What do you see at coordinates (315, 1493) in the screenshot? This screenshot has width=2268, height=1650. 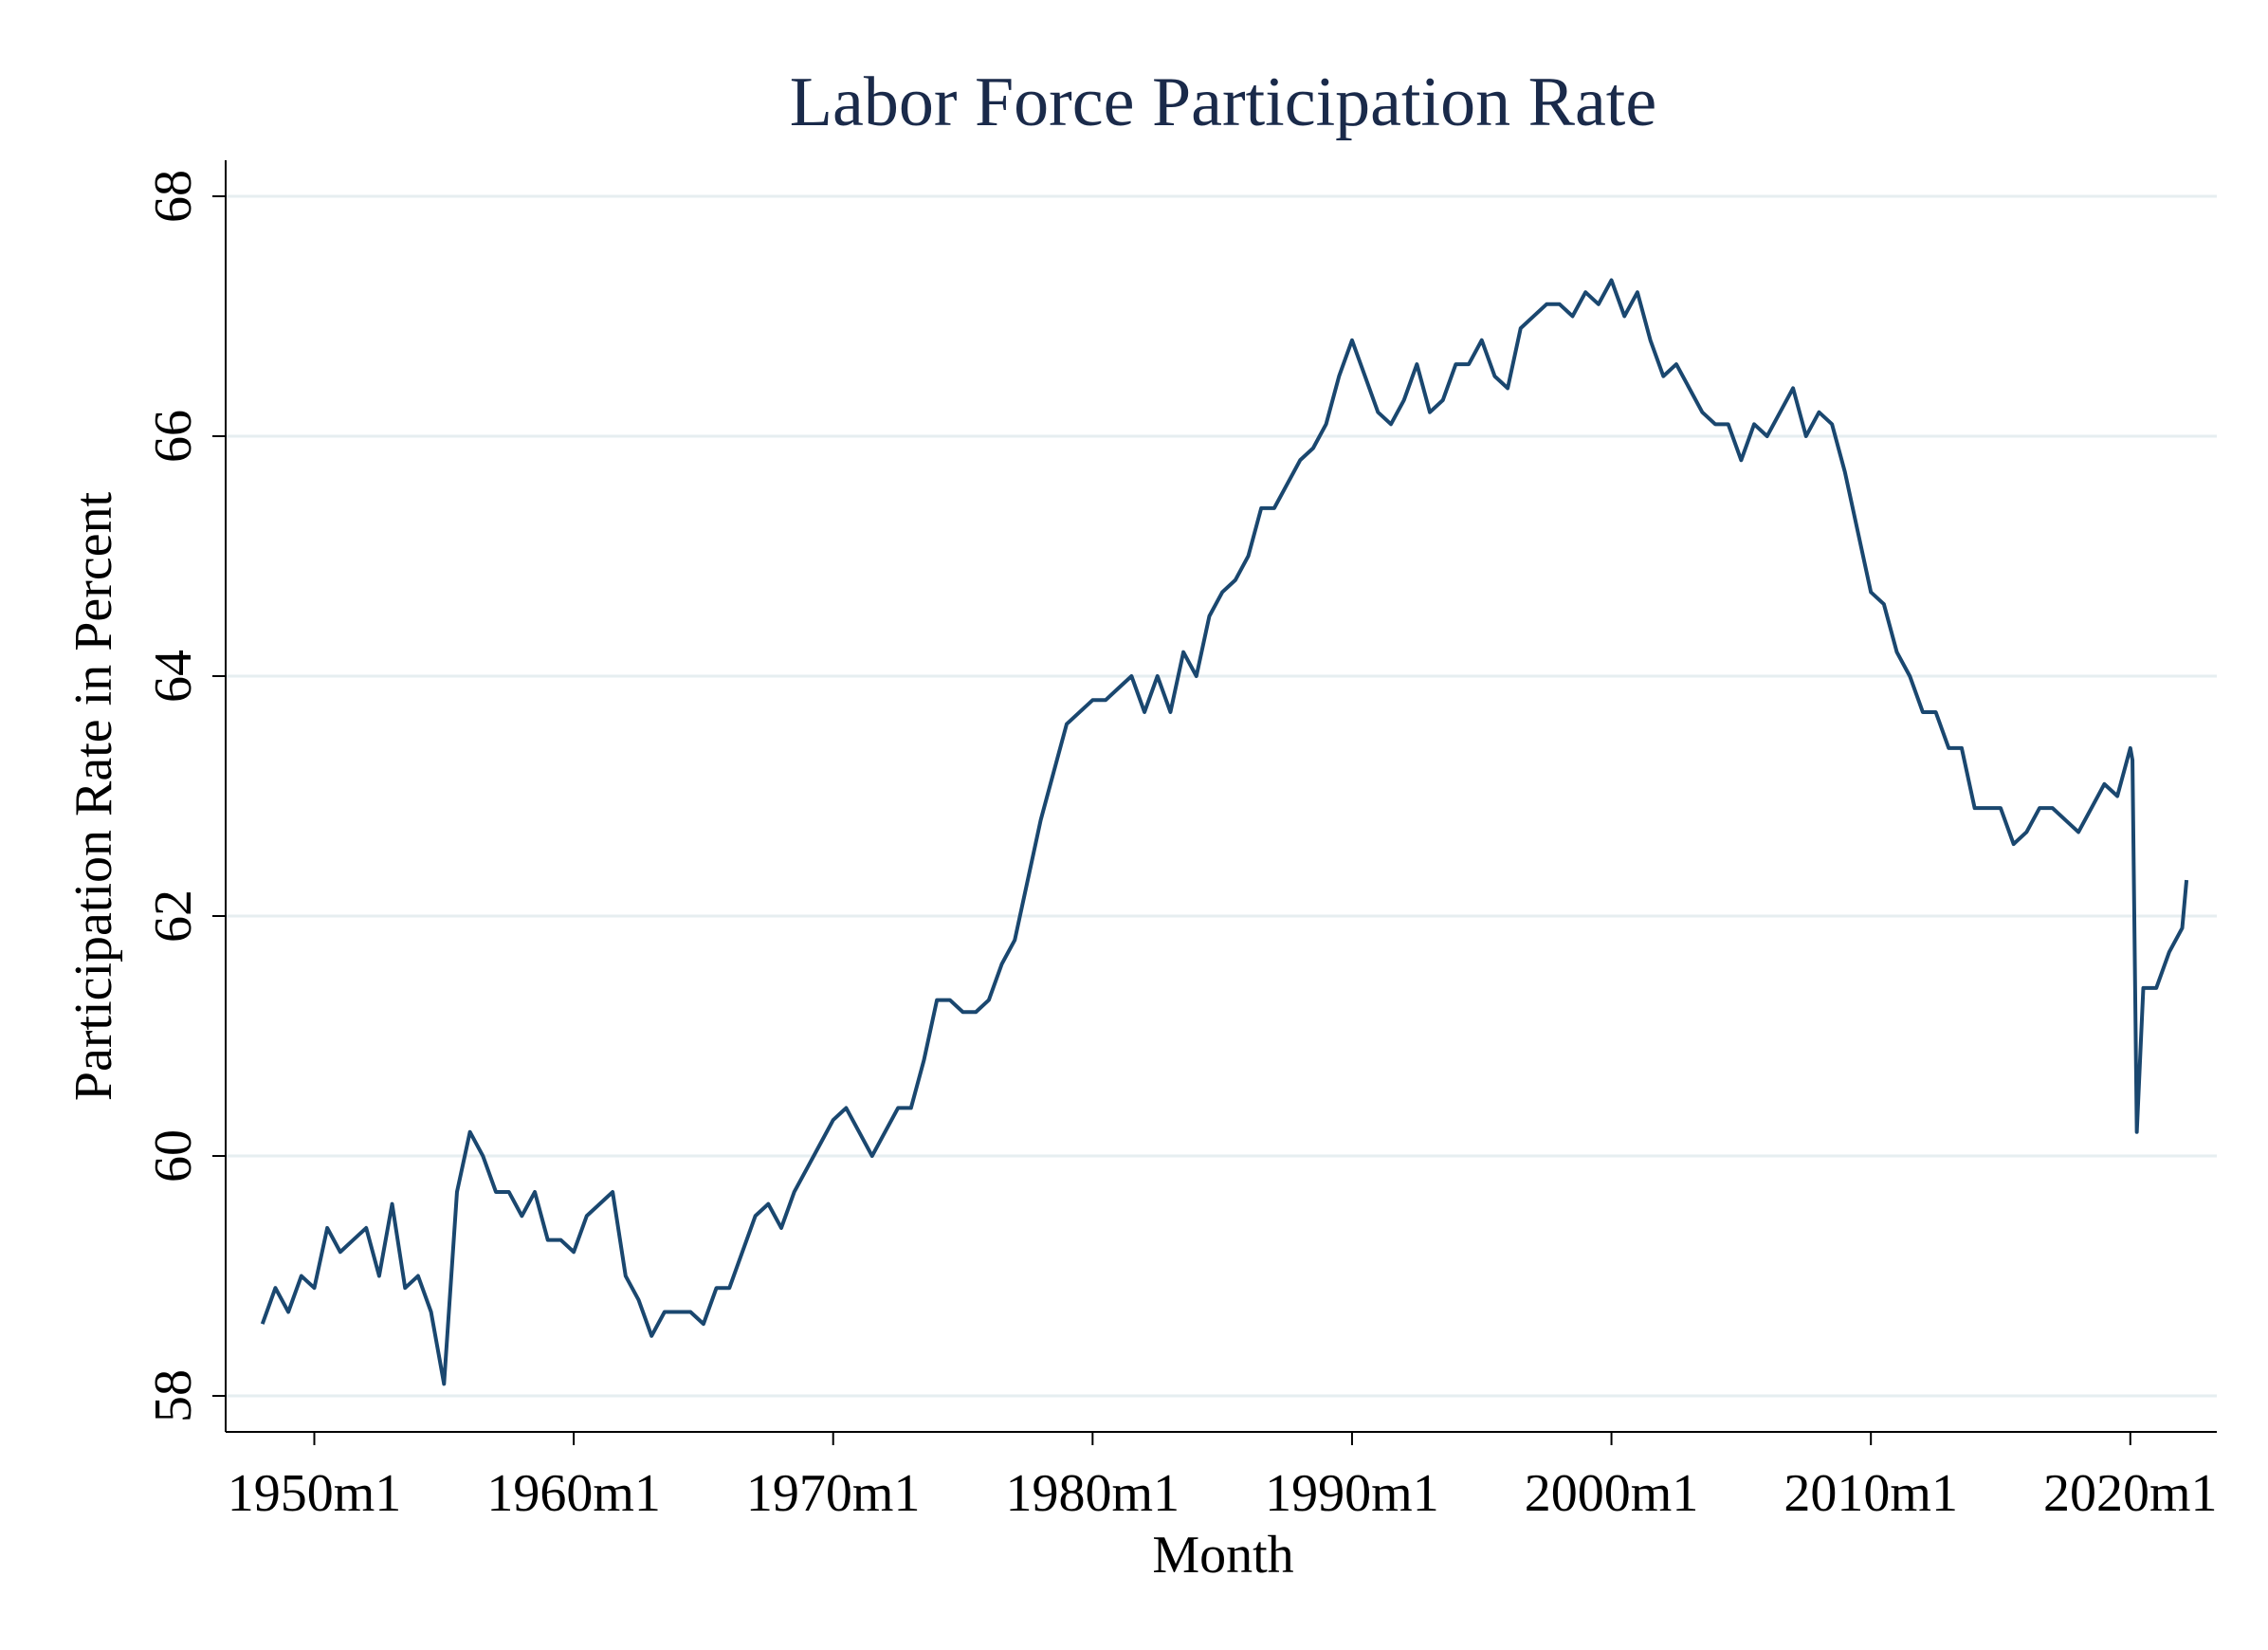 I see `x-tick-label: 1950m1` at bounding box center [315, 1493].